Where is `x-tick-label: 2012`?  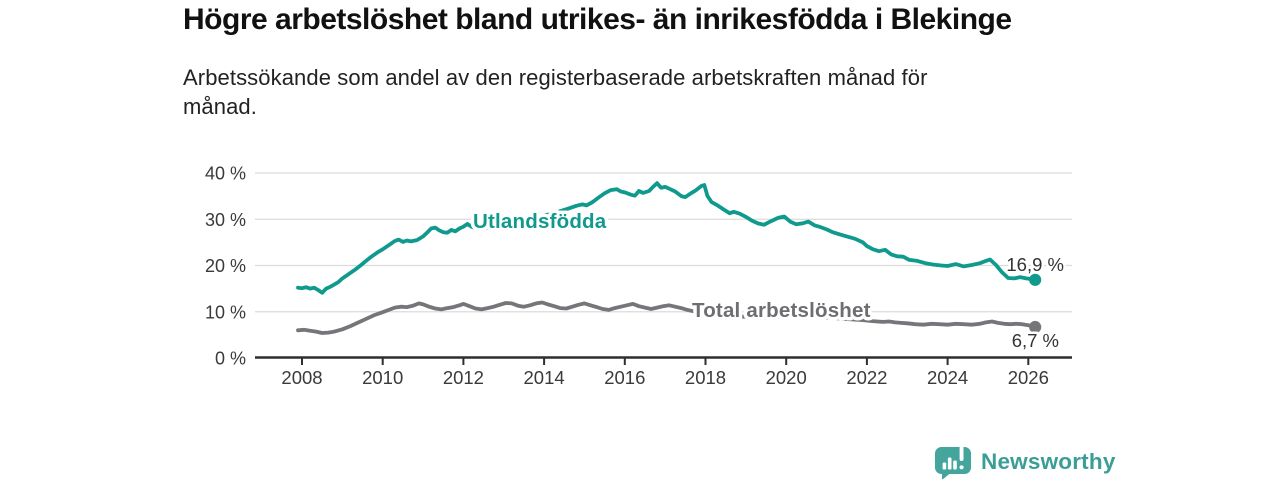
x-tick-label: 2012 is located at coordinates (463, 377).